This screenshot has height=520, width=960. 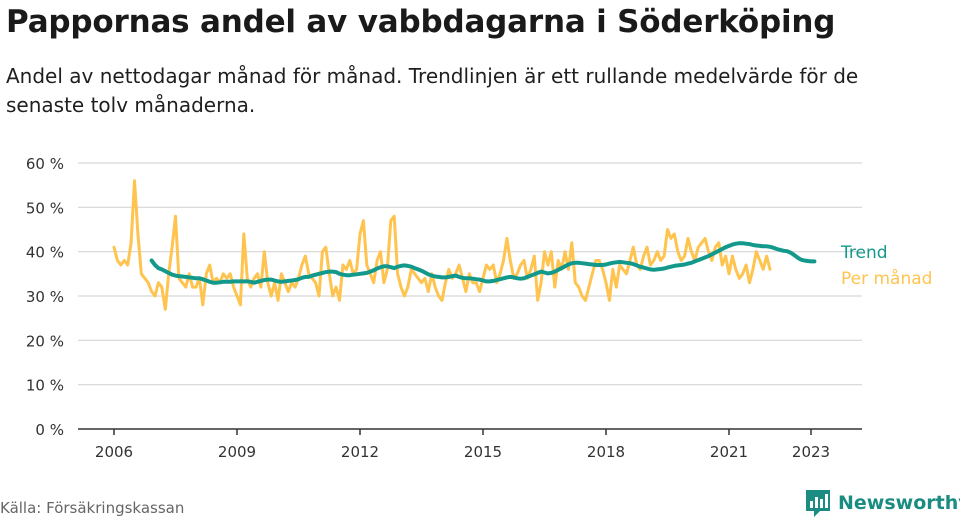 I want to click on x-axis-ticks: 2006 2009 2012 2015 2018 2021 2023, so click(x=462, y=445).